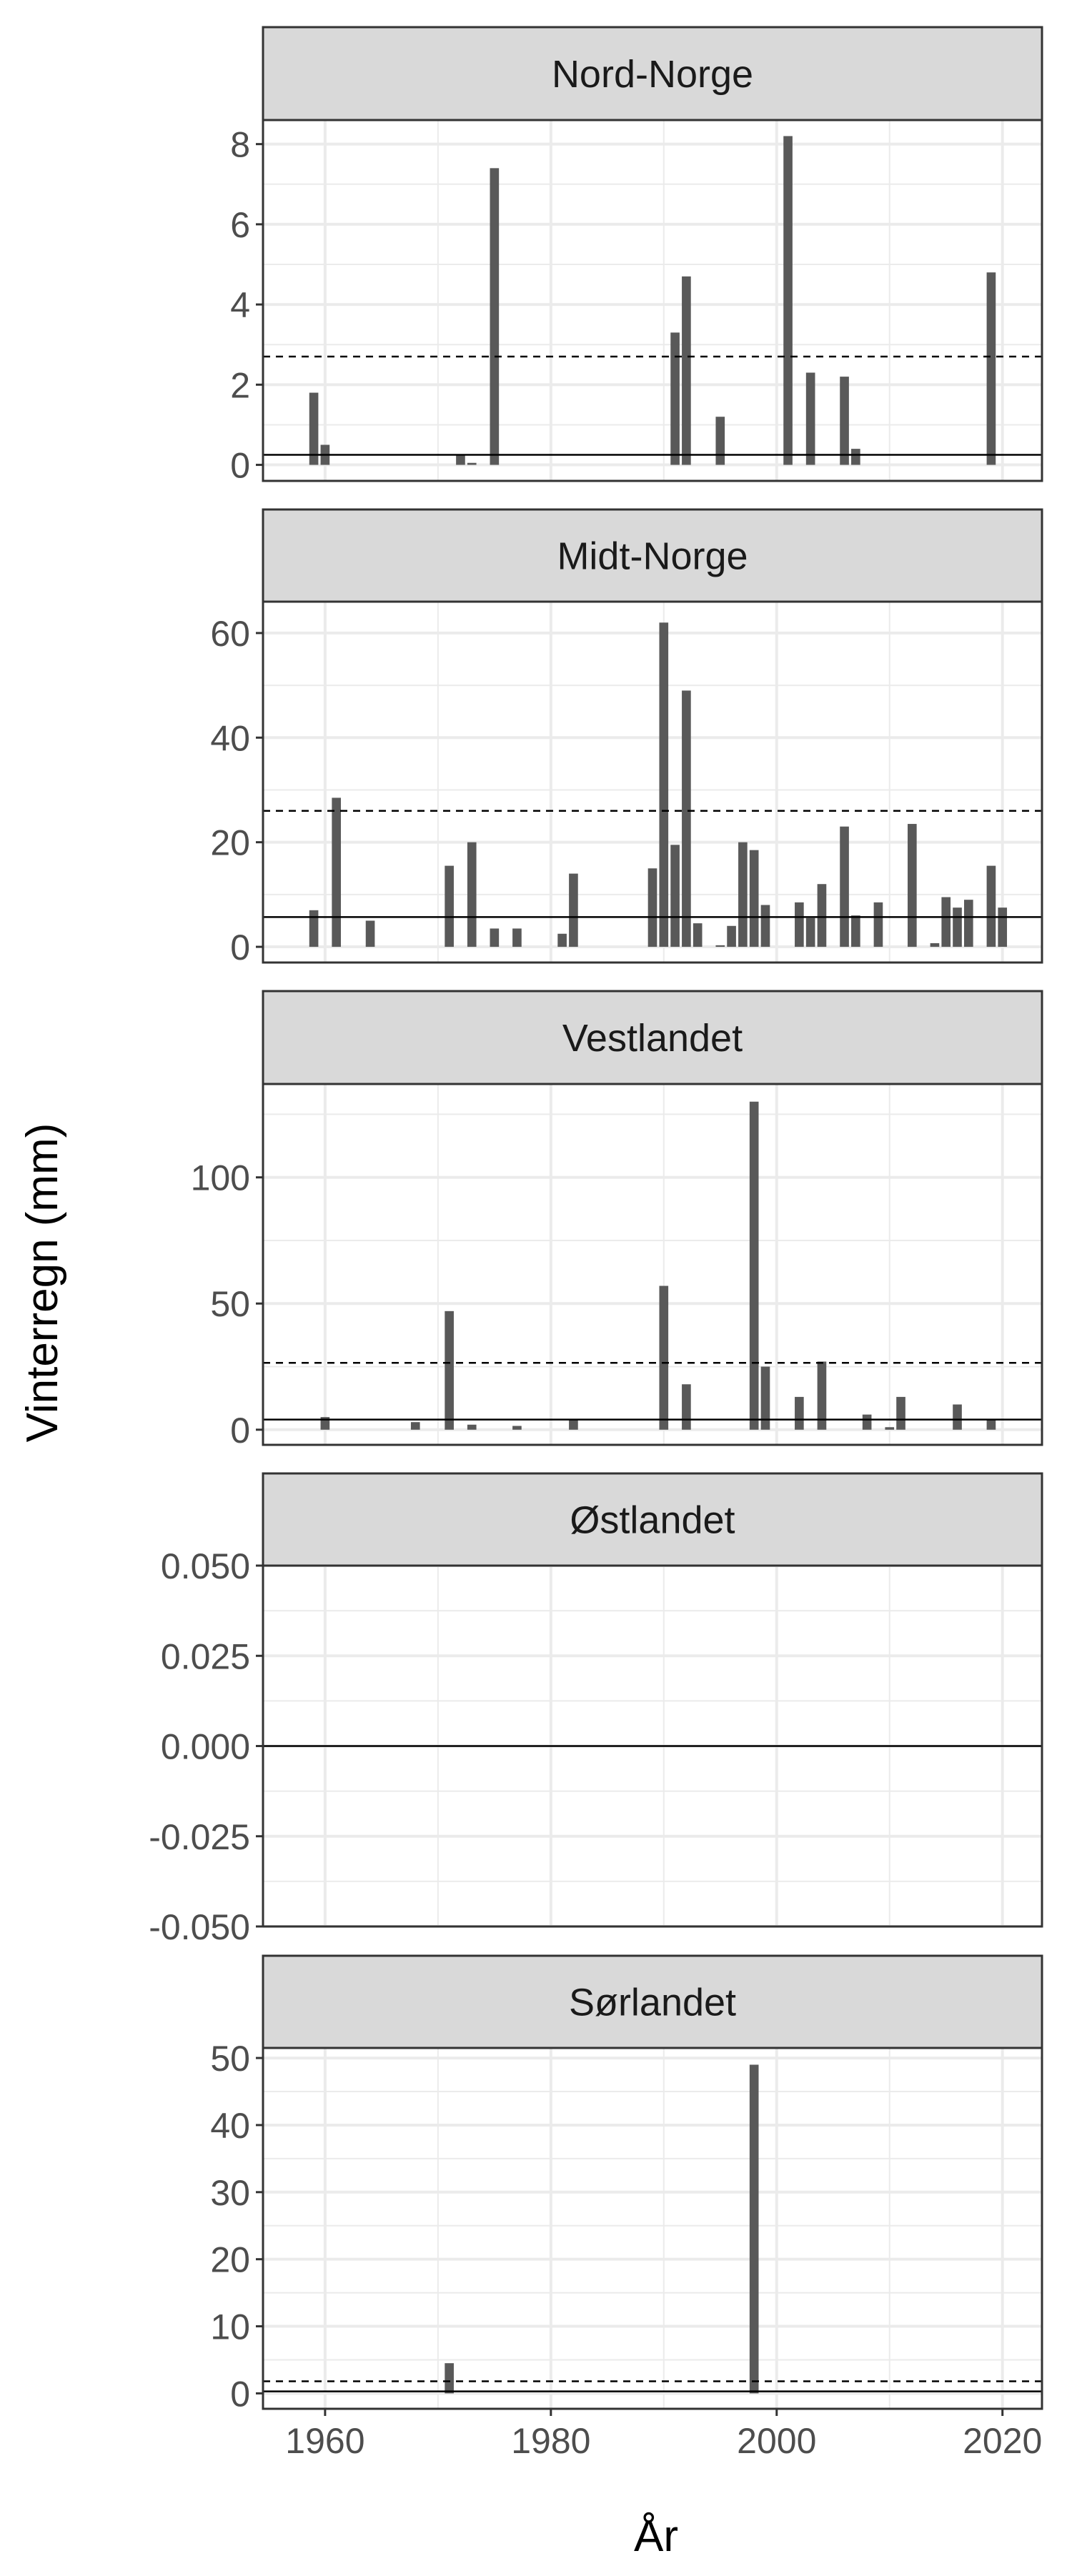  What do you see at coordinates (731, 936) in the screenshot?
I see `bar-1996` at bounding box center [731, 936].